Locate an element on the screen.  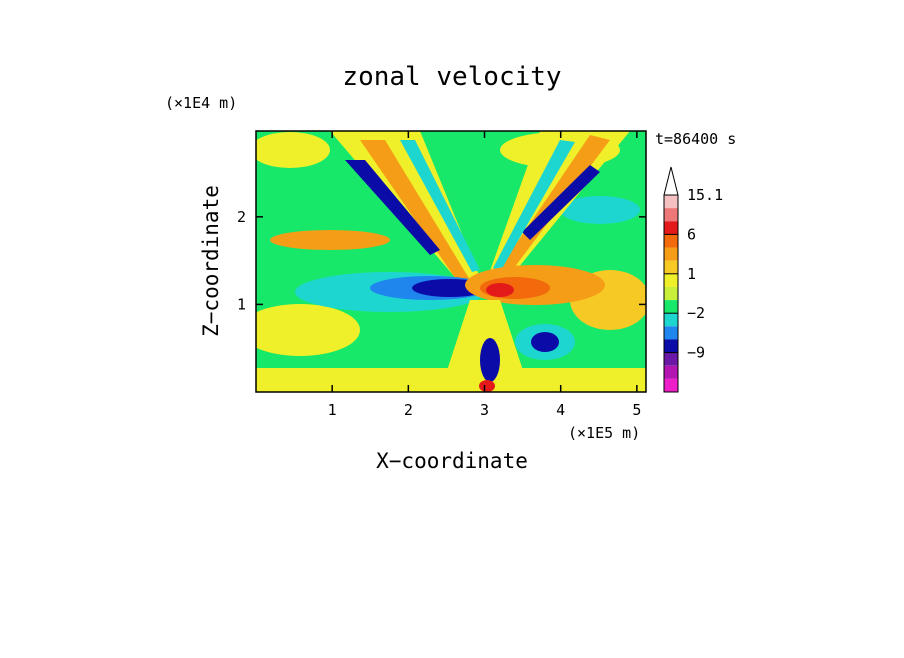
lower-blob-core is located at coordinates (545, 342).